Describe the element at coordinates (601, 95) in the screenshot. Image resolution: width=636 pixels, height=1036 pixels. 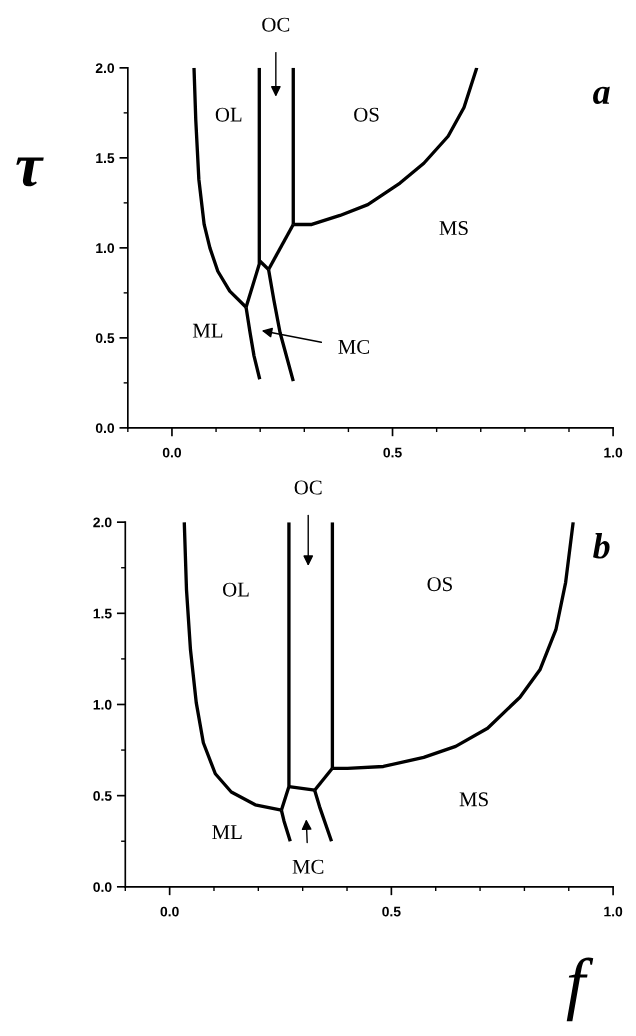
I see `chart-title: a` at that location.